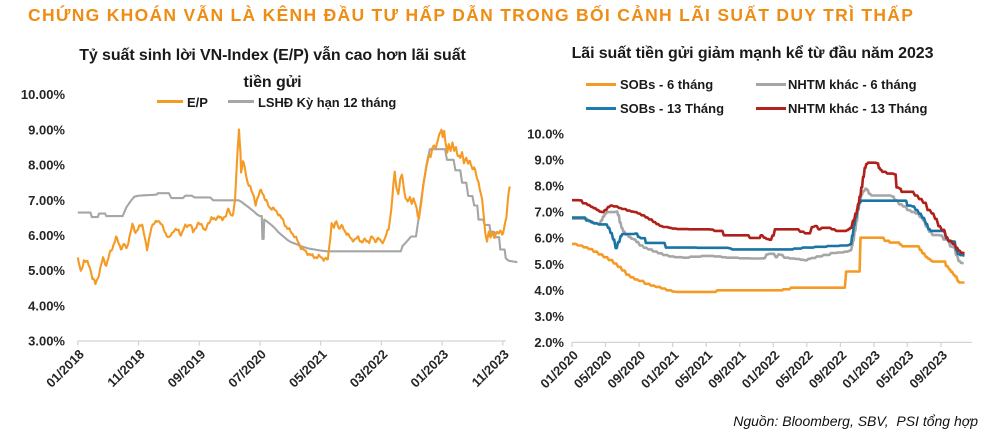  I want to click on svg-text: 01/2018, so click(65, 369).